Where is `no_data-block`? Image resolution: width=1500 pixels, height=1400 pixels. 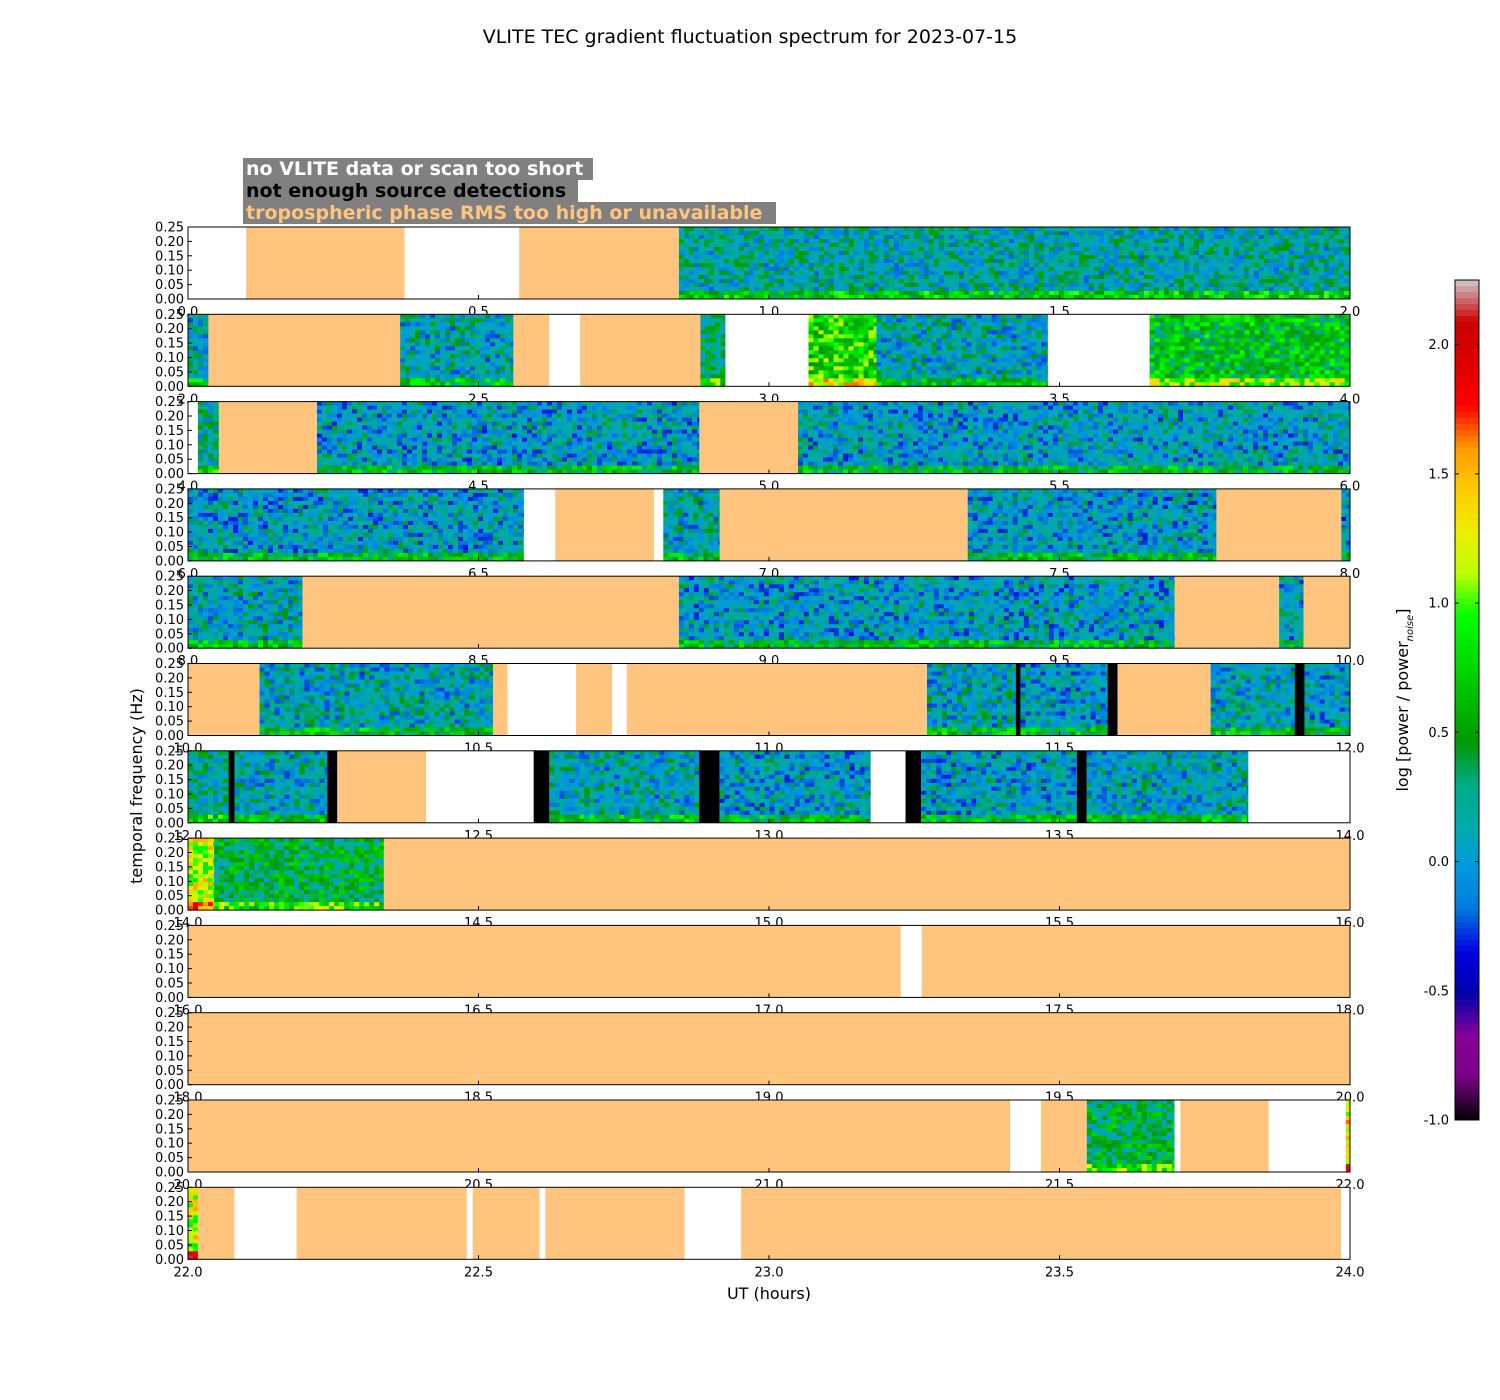 no_data-block is located at coordinates (1098, 350).